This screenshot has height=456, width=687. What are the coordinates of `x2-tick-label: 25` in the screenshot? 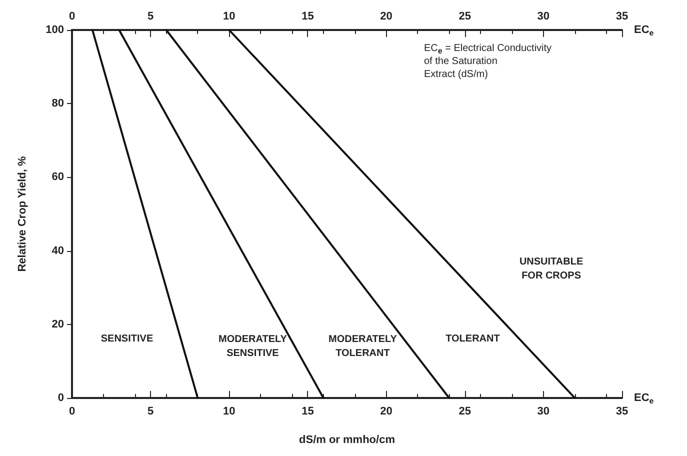 It's located at (464, 16).